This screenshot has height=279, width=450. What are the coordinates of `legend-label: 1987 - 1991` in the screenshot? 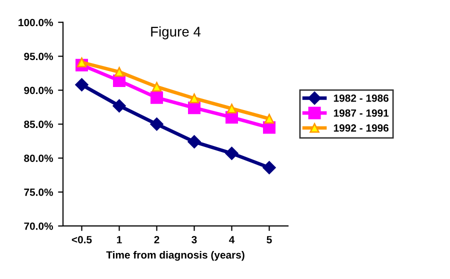 It's located at (361, 113).